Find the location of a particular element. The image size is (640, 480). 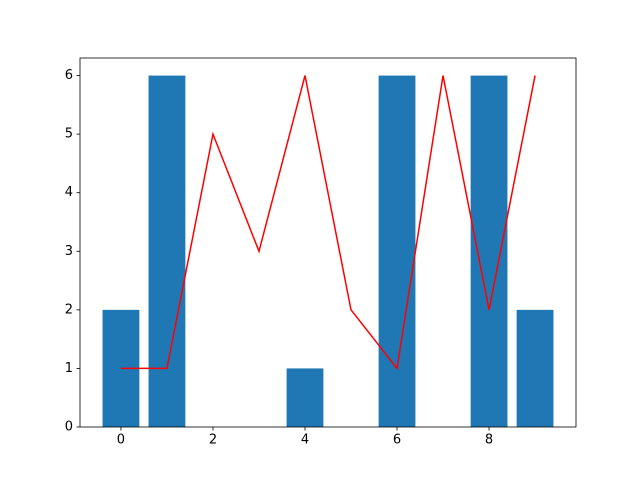

y-tick-label: 2 is located at coordinates (69, 309).